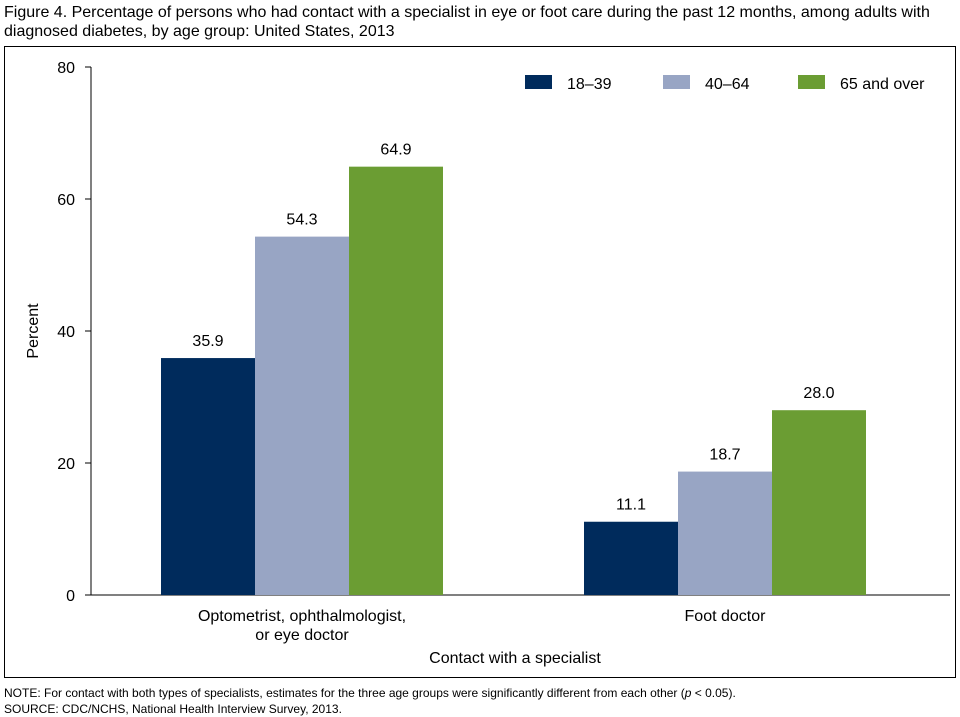 The width and height of the screenshot is (960, 717). What do you see at coordinates (66, 68) in the screenshot?
I see `y-tick-label: 80` at bounding box center [66, 68].